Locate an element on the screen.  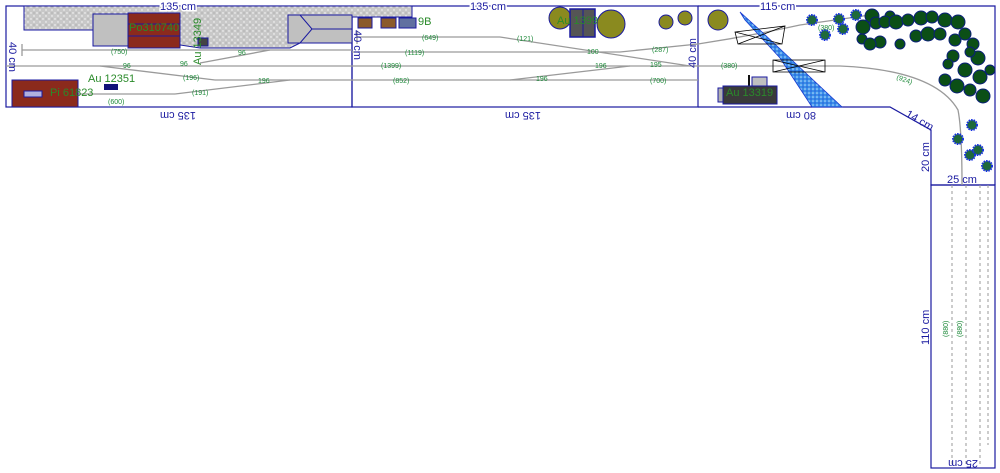
svg-text: 195 is located at coordinates (656, 65).